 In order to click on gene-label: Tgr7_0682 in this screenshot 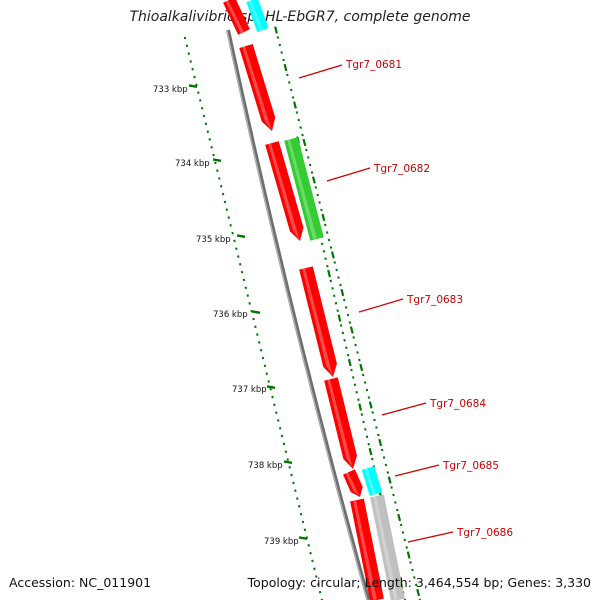, I will do `click(401, 169)`.